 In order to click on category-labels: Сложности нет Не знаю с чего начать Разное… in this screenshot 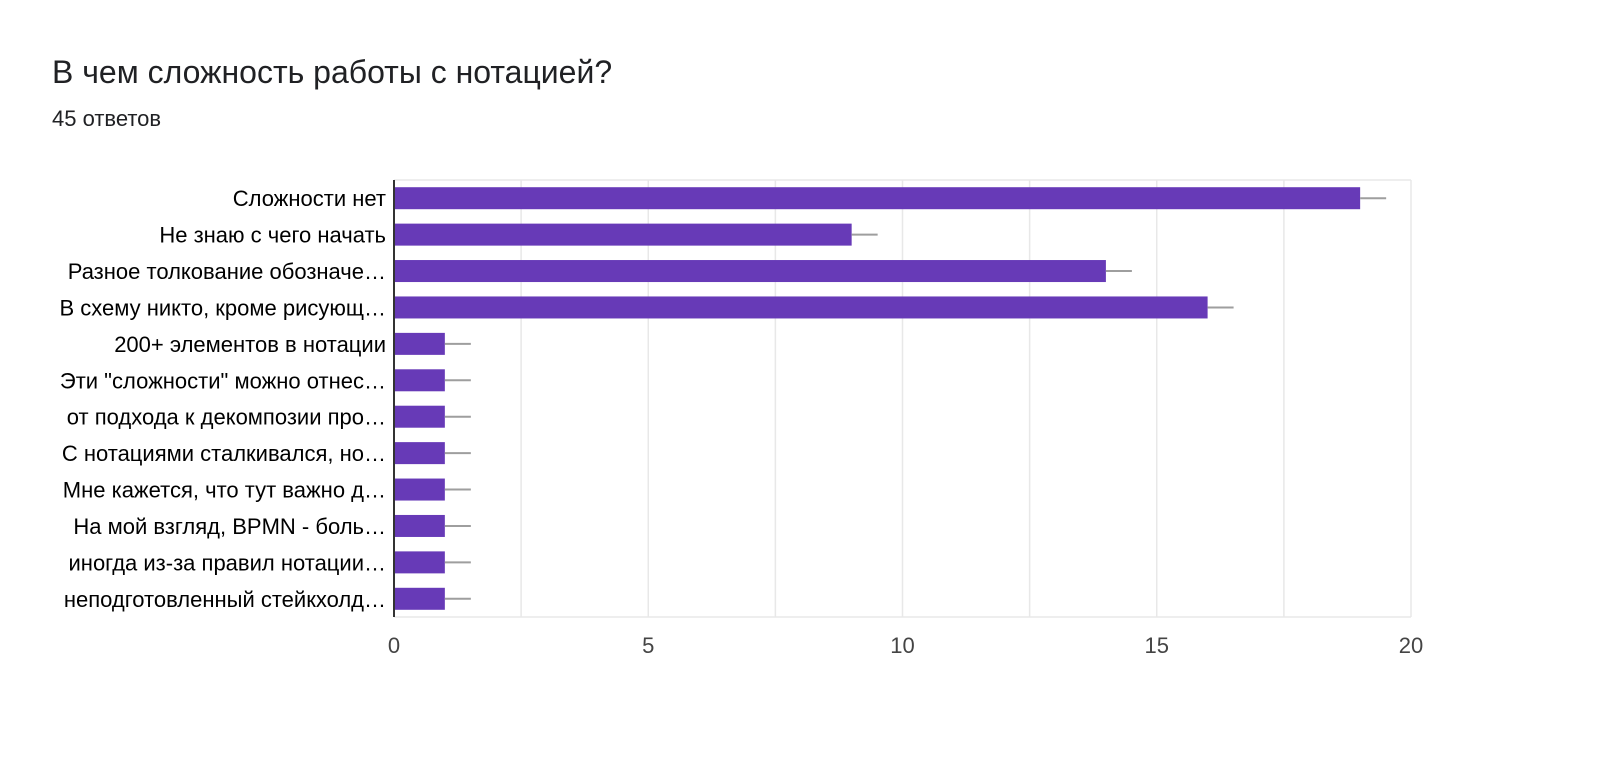, I will do `click(222, 399)`.